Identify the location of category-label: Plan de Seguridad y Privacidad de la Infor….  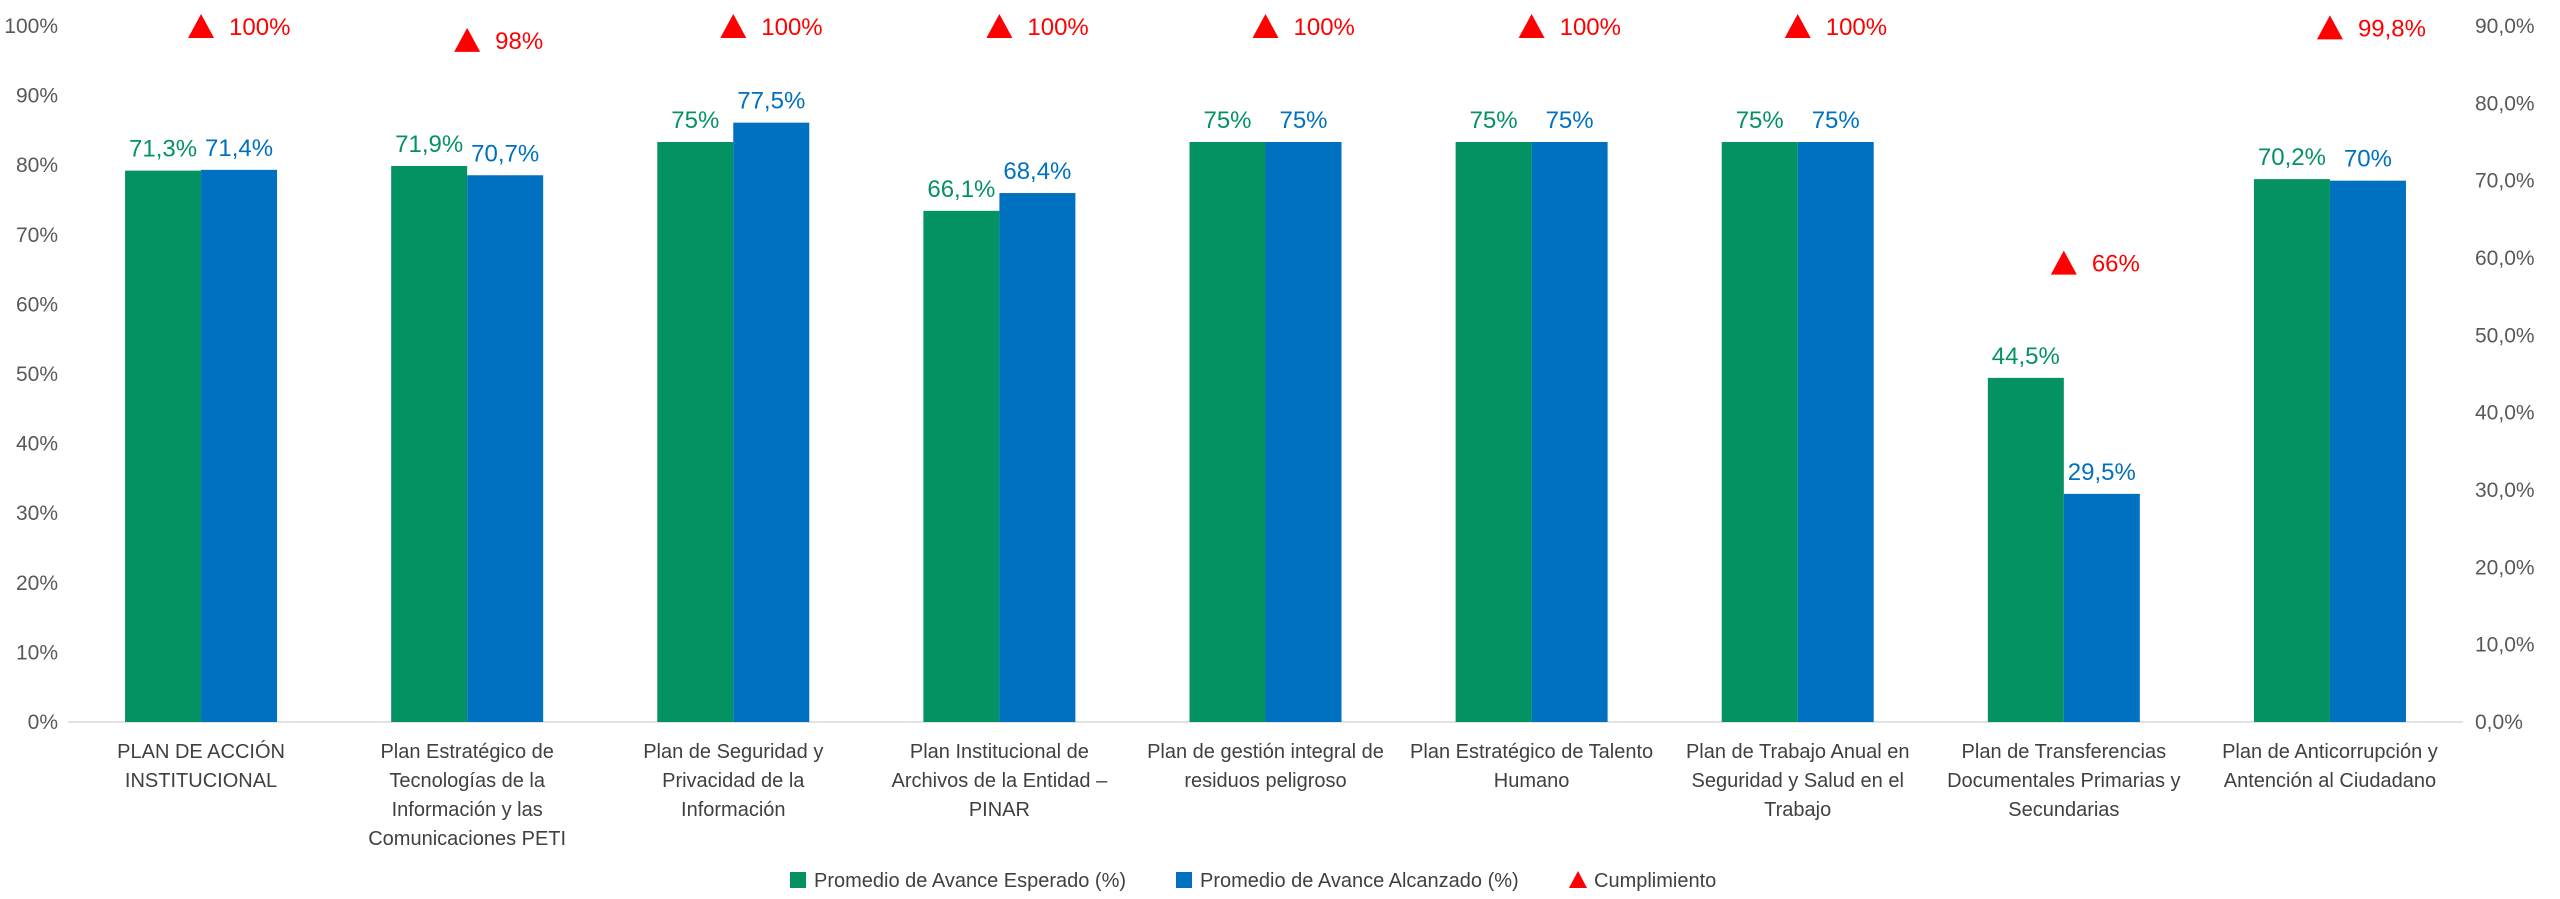
(733, 781).